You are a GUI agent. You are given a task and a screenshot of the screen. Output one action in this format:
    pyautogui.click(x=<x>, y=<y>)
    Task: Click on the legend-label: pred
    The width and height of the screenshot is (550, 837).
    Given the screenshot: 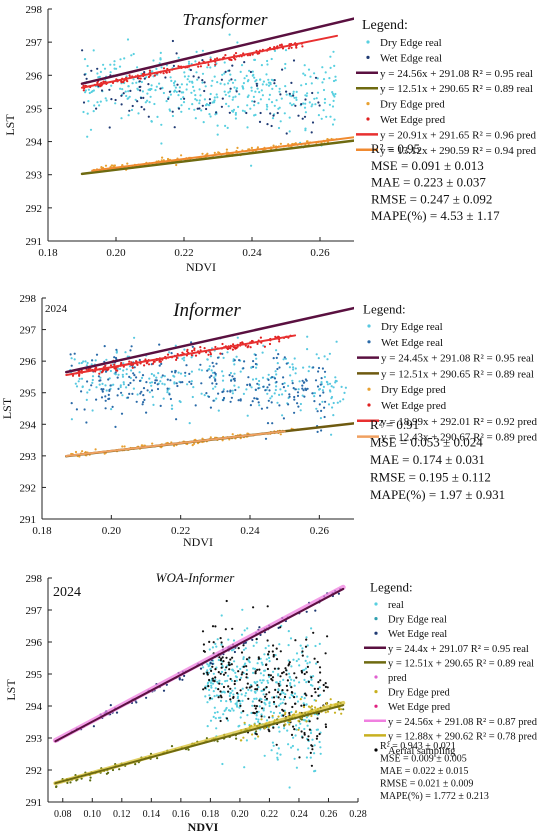 What is the action you would take?
    pyautogui.click(x=397, y=678)
    